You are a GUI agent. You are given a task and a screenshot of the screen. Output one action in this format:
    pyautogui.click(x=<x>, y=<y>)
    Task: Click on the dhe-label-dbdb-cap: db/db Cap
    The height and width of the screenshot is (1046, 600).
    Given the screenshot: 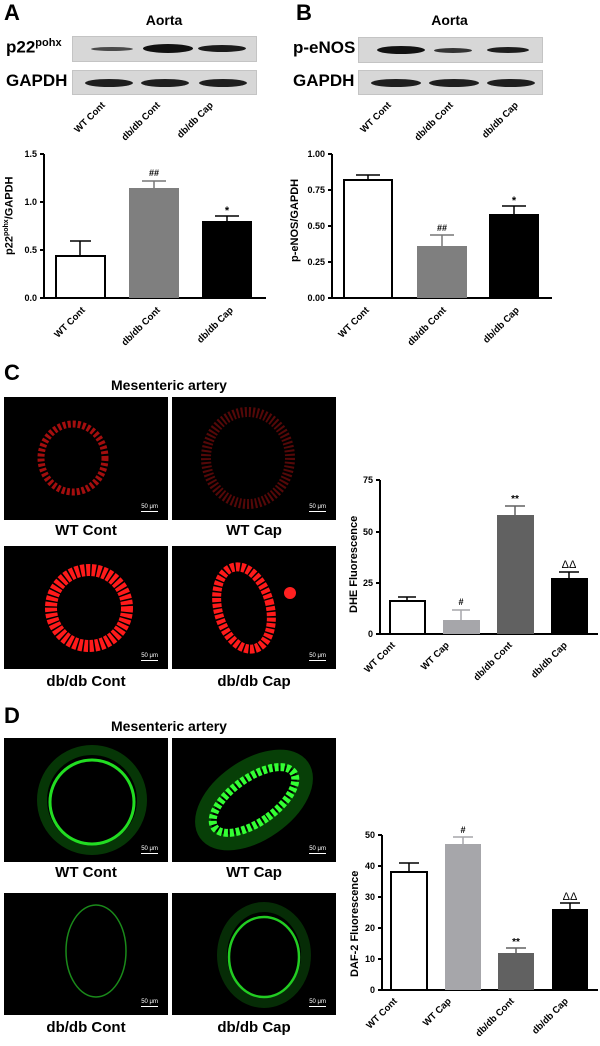 What is the action you would take?
    pyautogui.click(x=254, y=681)
    